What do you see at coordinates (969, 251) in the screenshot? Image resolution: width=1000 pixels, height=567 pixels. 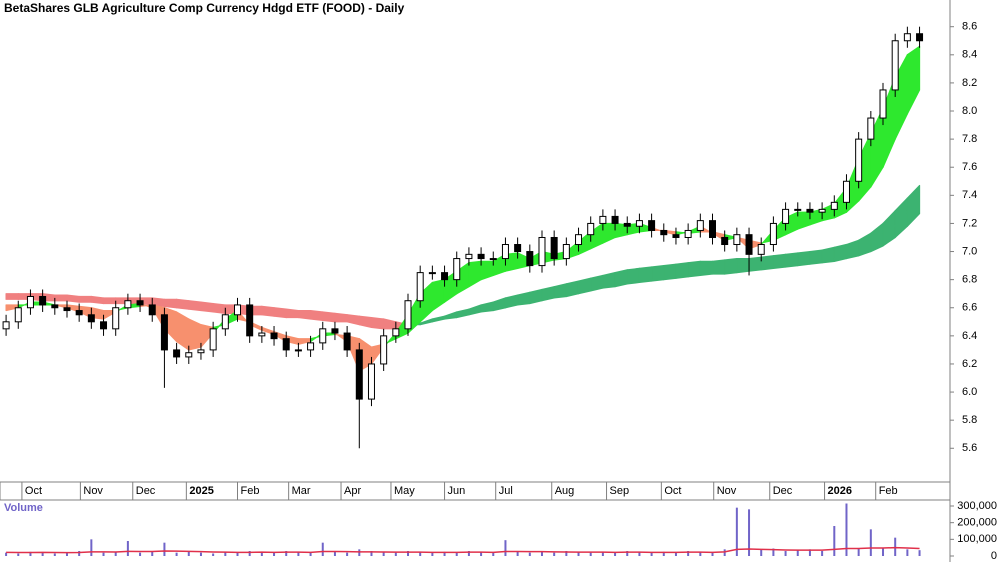 I see `y-tick-label: 7.0` at bounding box center [969, 251].